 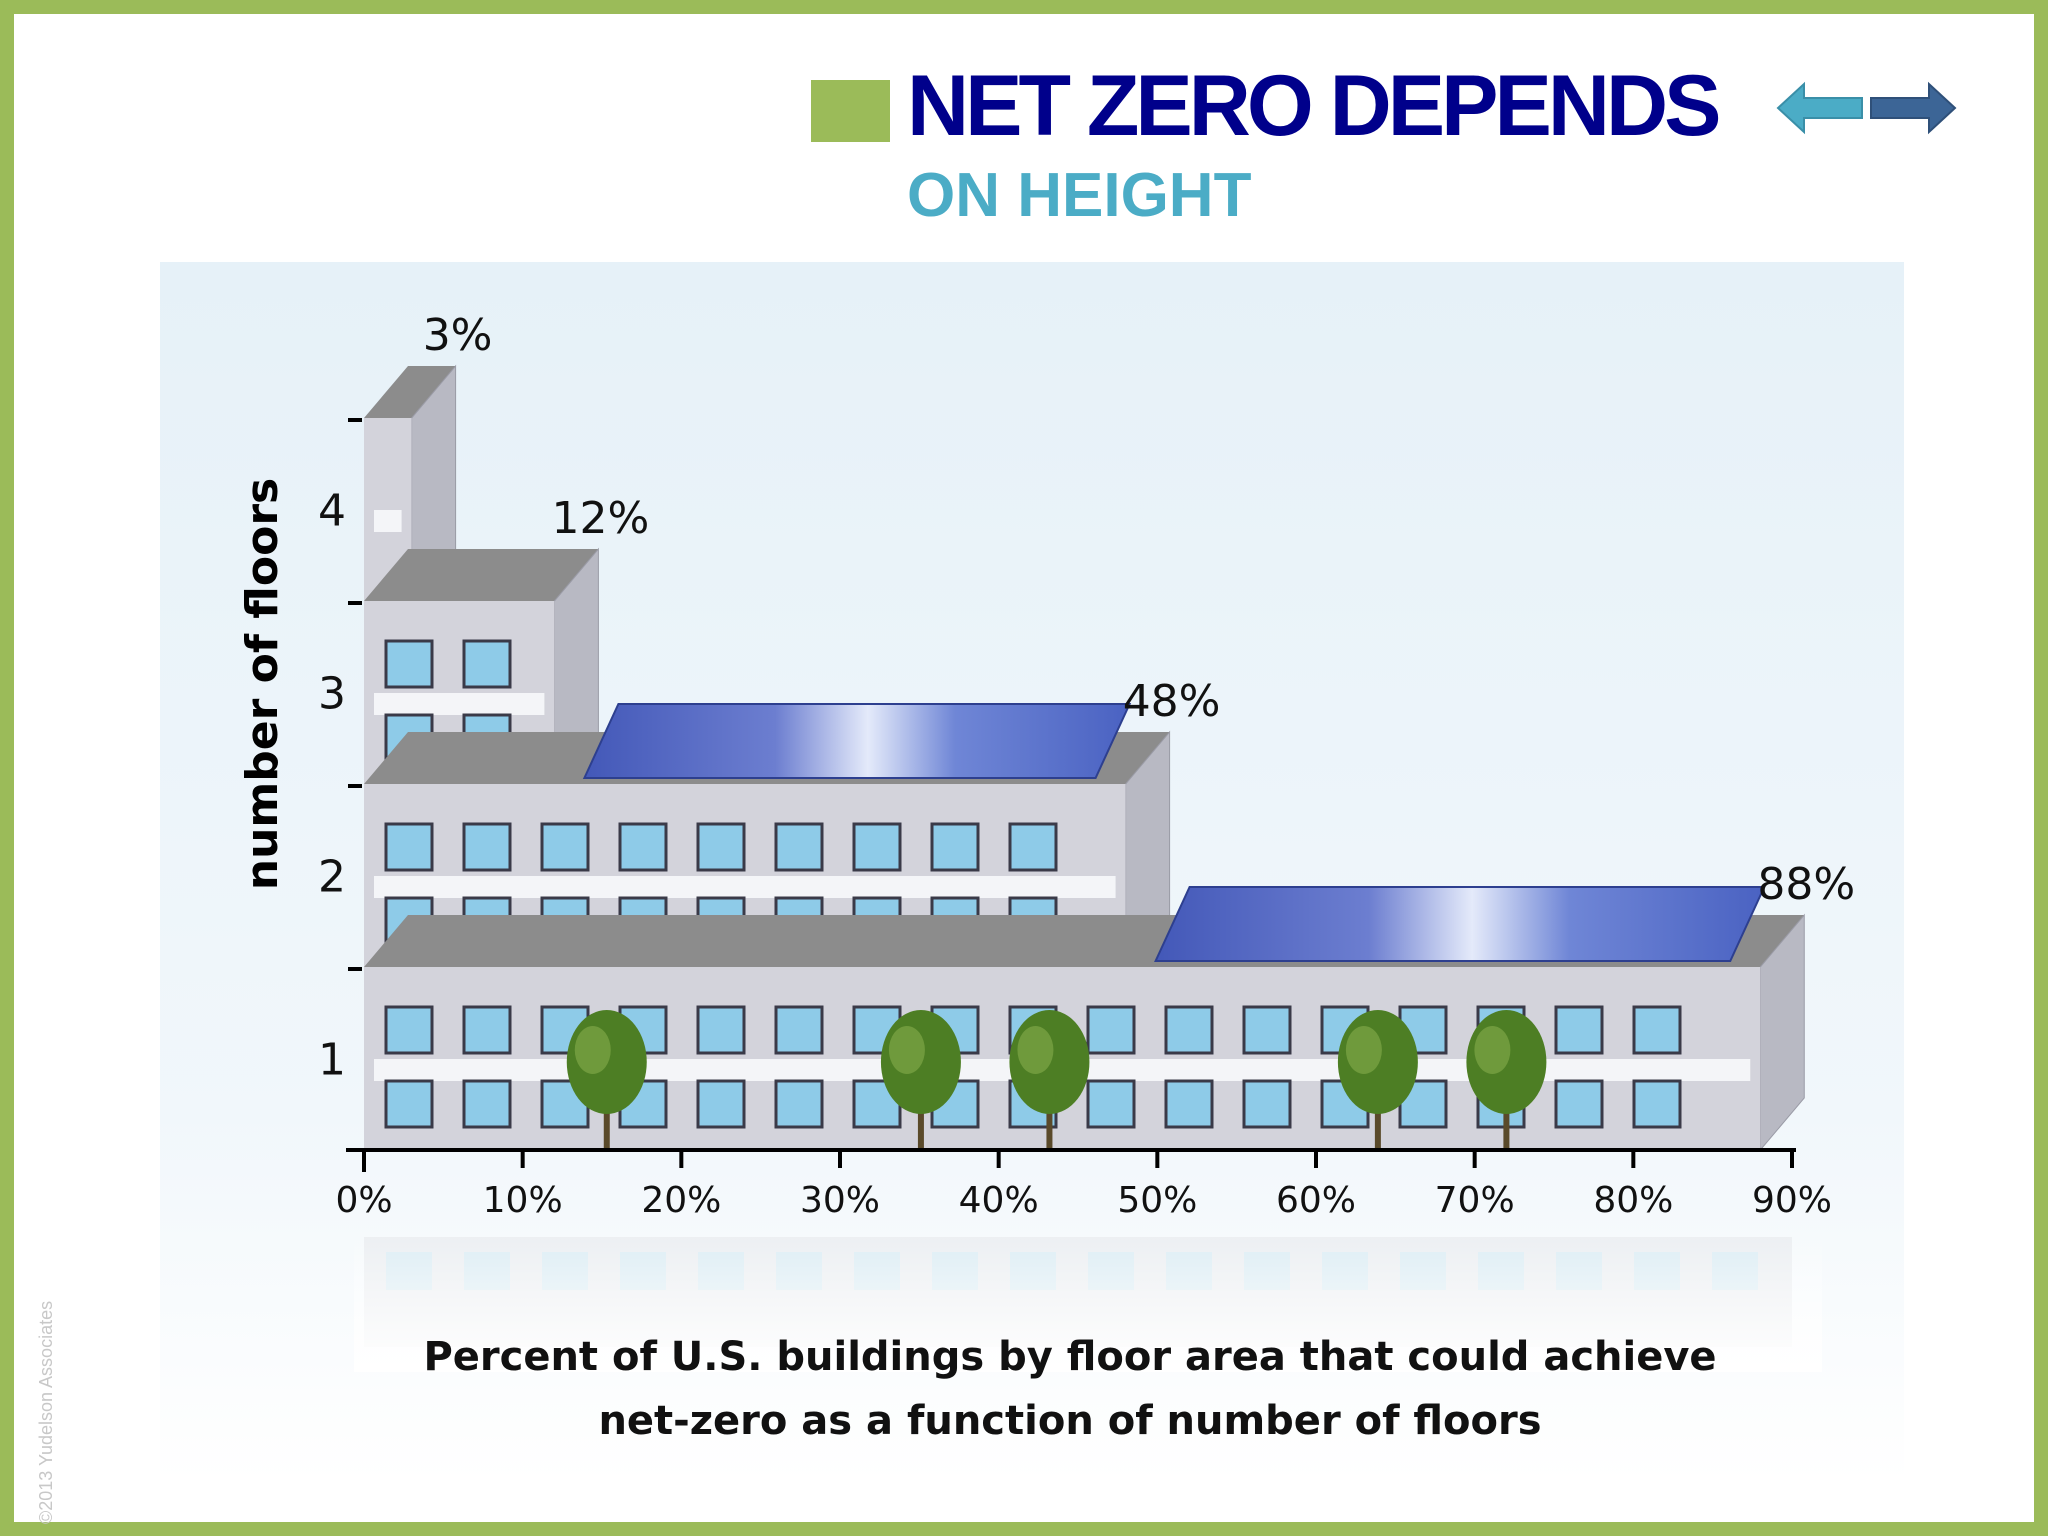 I want to click on x-tick-label: 0%, so click(x=363, y=1200).